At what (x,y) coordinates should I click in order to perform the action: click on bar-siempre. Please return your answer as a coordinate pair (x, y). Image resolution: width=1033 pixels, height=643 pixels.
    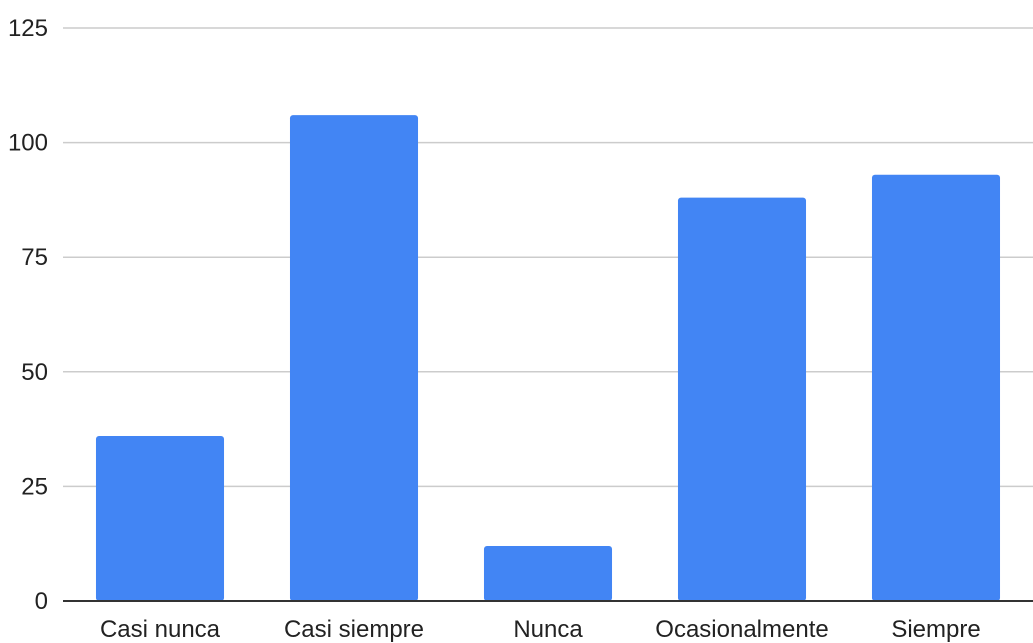
    Looking at the image, I should click on (936, 388).